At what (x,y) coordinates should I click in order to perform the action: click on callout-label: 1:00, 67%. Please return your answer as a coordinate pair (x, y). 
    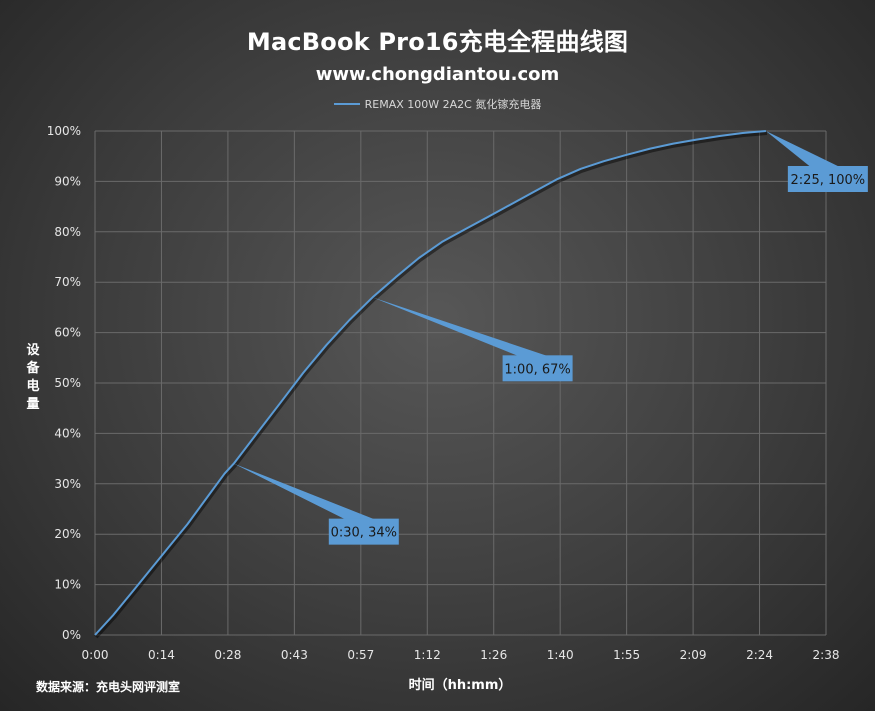
    Looking at the image, I should click on (537, 369).